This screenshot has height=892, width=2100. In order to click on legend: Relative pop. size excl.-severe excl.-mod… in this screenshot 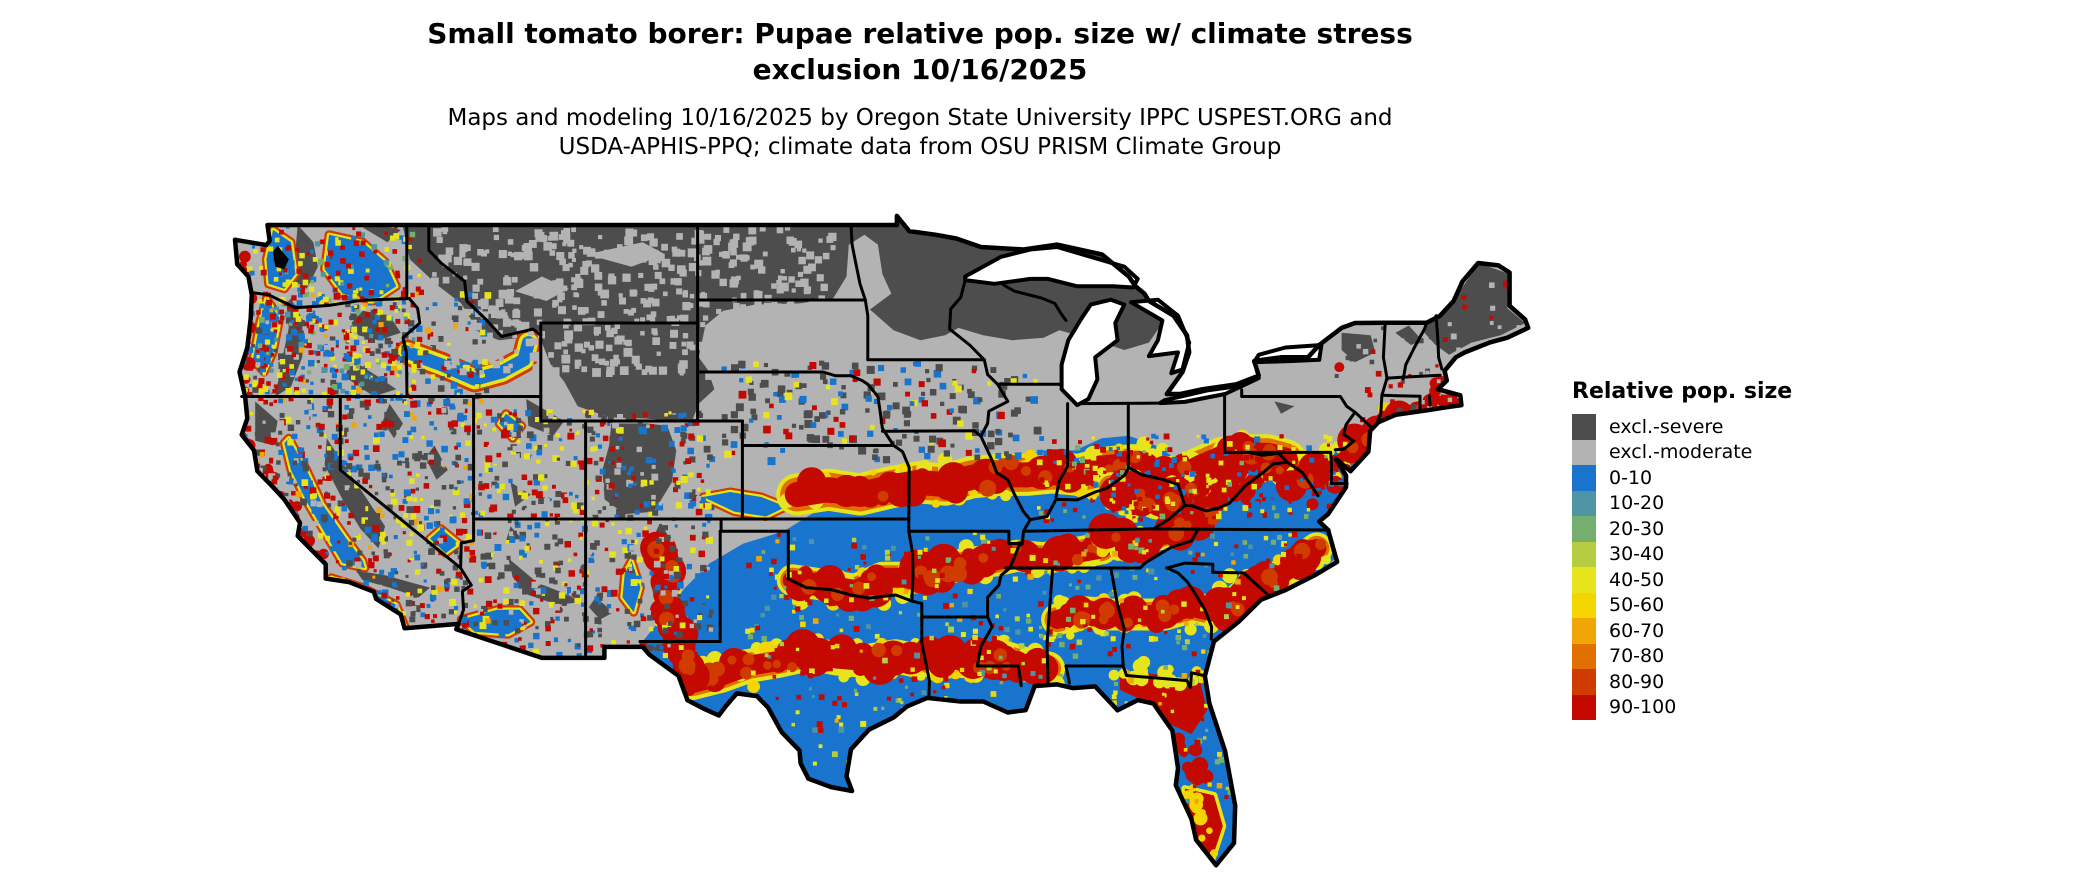, I will do `click(1682, 549)`.